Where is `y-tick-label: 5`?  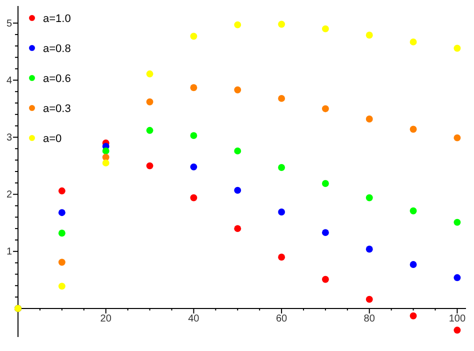 y-tick-label: 5 is located at coordinates (9, 24).